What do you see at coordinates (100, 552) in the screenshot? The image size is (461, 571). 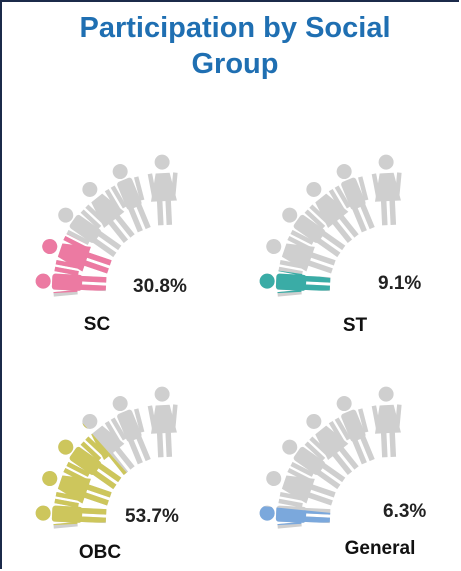 I see `category-label: OBC` at bounding box center [100, 552].